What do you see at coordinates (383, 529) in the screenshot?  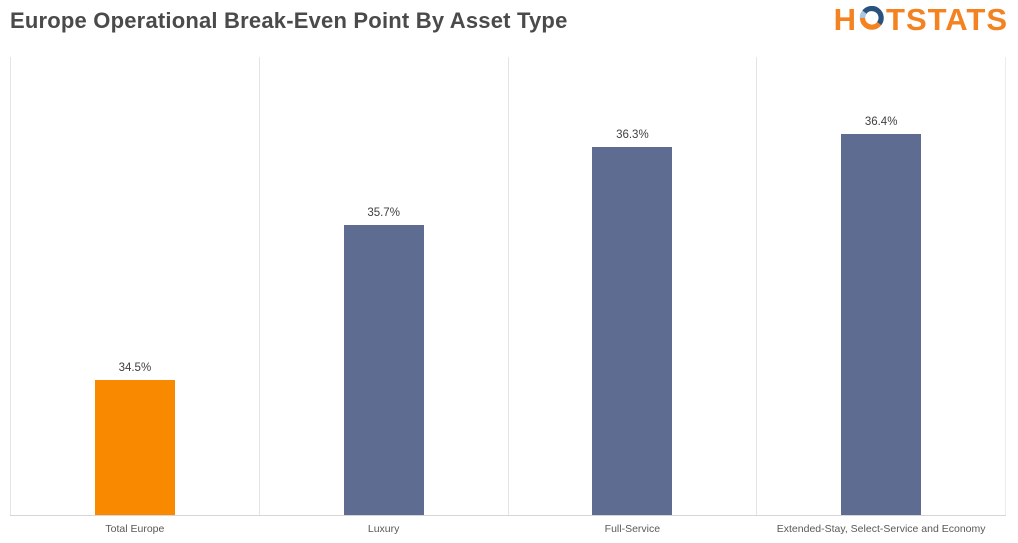 I see `category-label: Luxury` at bounding box center [383, 529].